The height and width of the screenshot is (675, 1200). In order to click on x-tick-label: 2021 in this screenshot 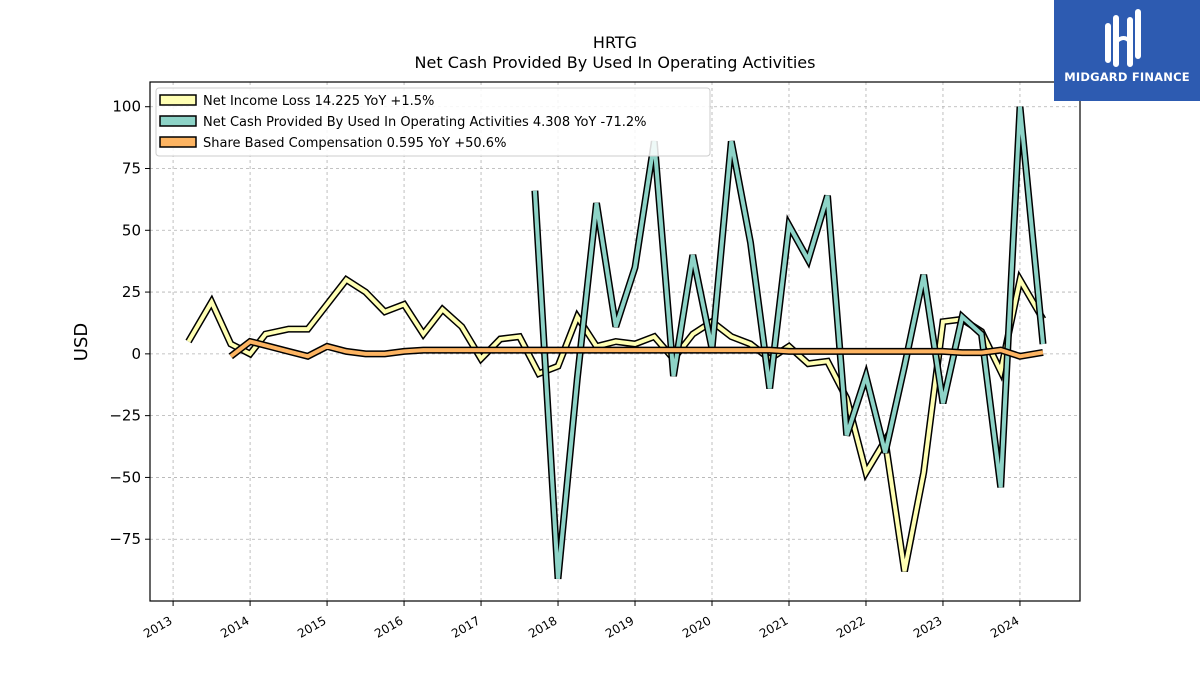, I will do `click(773, 626)`.